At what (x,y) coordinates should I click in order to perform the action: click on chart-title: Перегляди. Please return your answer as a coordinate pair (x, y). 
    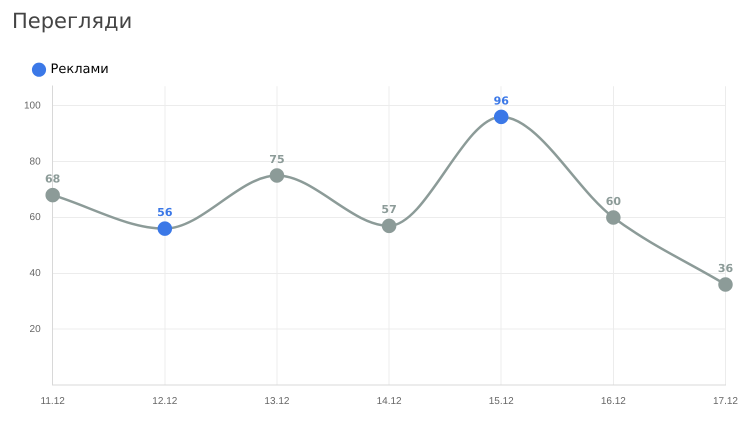
    Looking at the image, I should click on (72, 21).